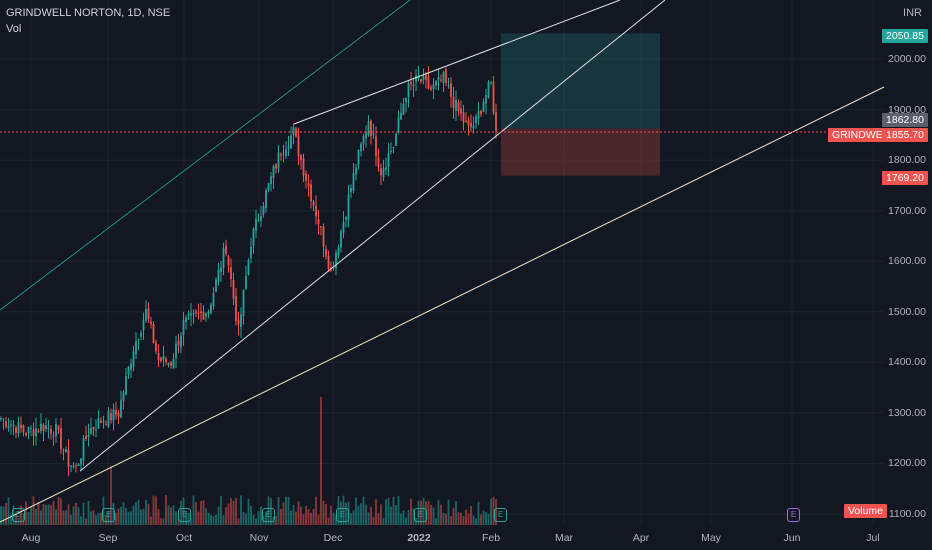 Image resolution: width=932 pixels, height=550 pixels. Describe the element at coordinates (905, 120) in the screenshot. I see `last-price-tag: 1862.80` at that location.